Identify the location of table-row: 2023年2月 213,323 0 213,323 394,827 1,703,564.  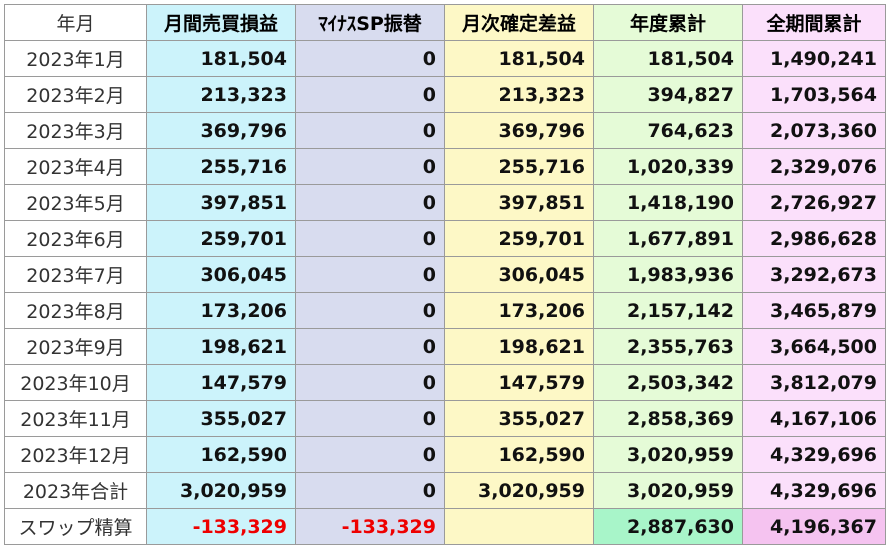
(445, 94).